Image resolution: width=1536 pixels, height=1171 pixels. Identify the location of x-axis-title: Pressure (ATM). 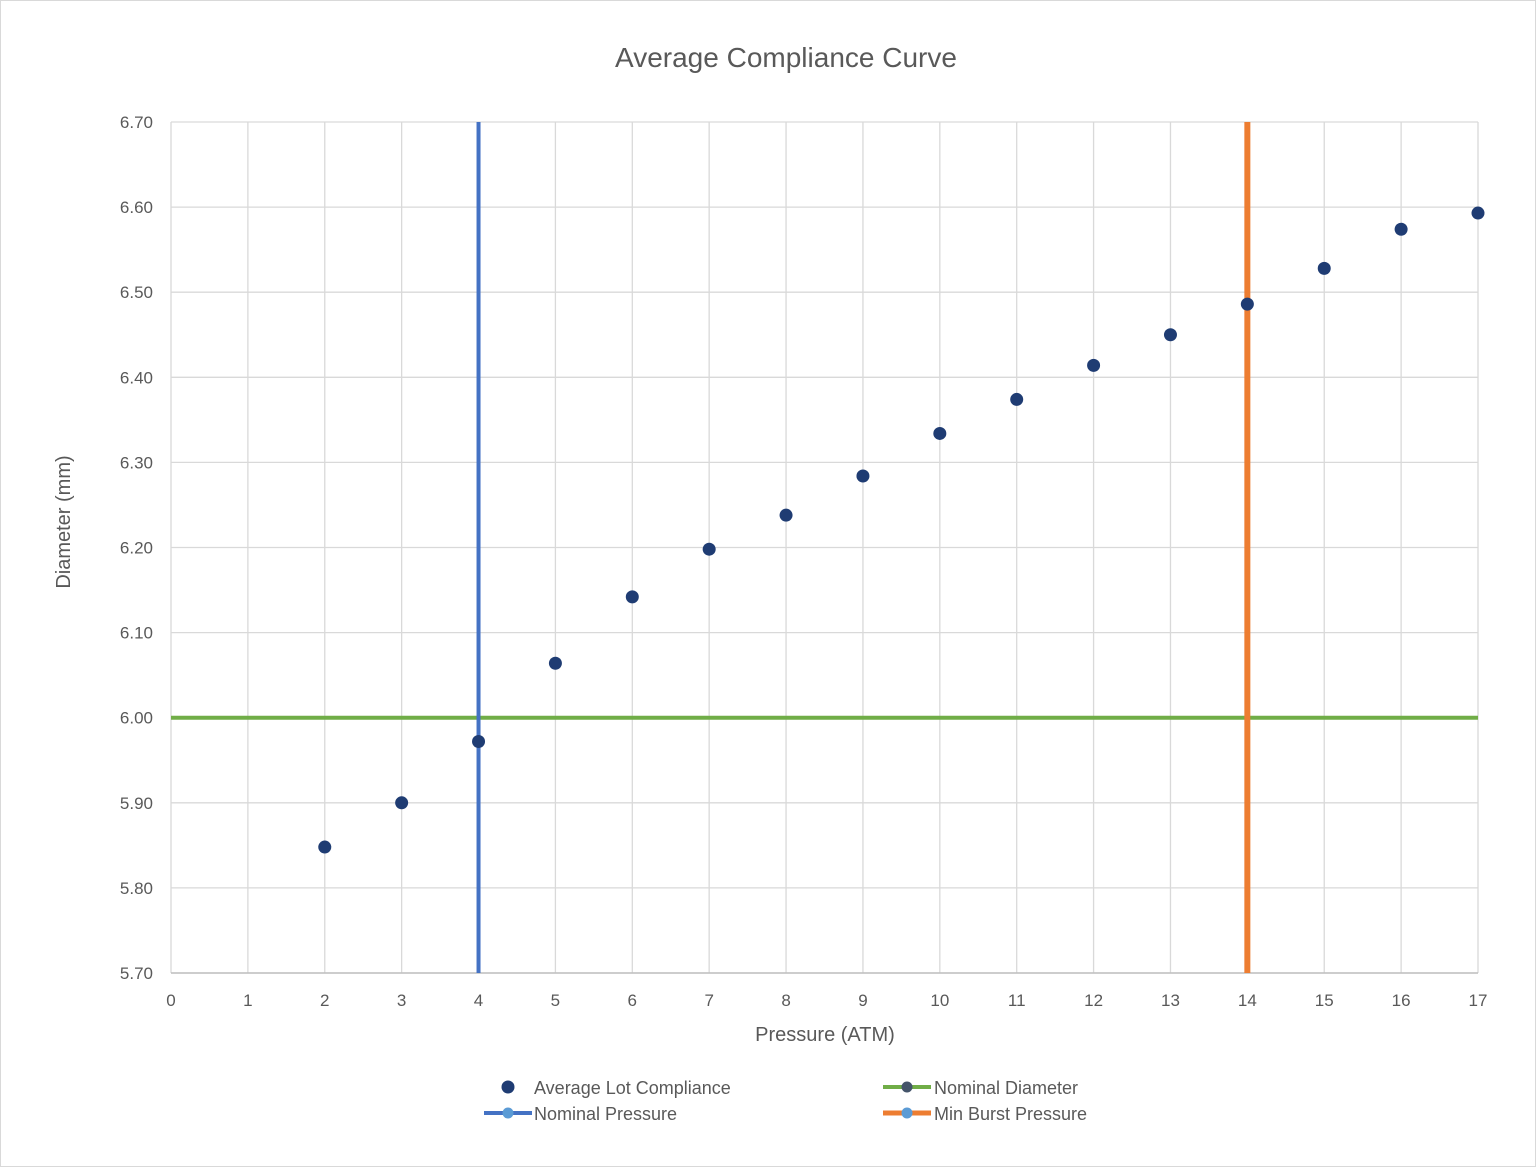
(825, 1035).